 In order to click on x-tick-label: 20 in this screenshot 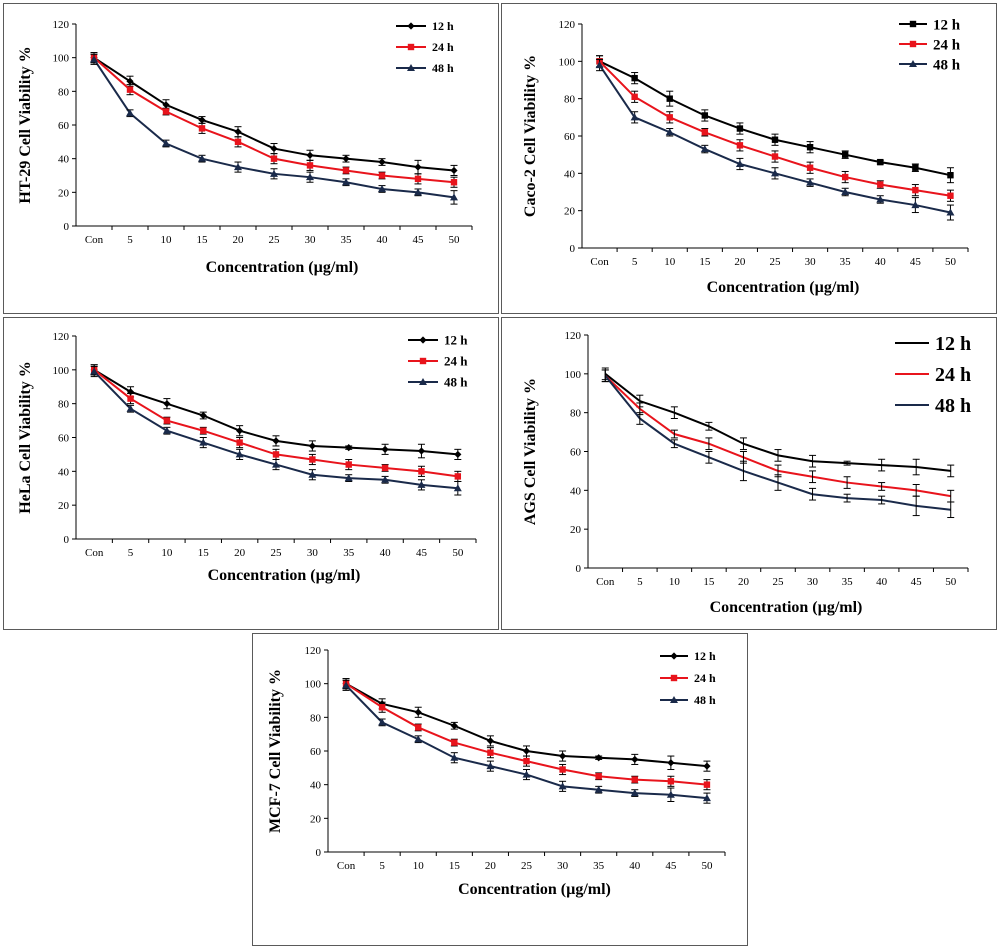, I will do `click(491, 866)`.